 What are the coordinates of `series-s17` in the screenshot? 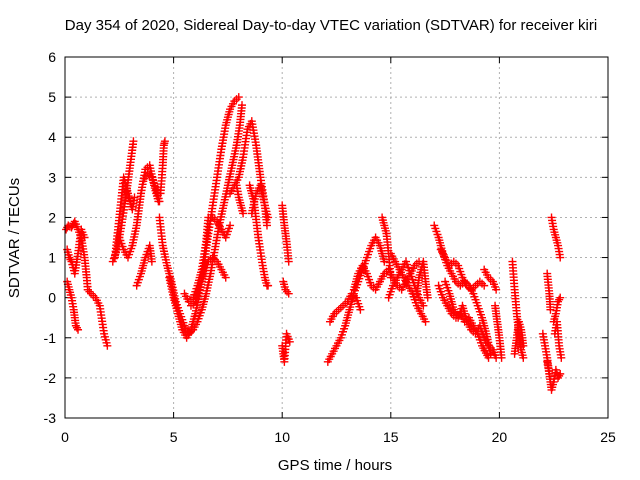 It's located at (240, 199).